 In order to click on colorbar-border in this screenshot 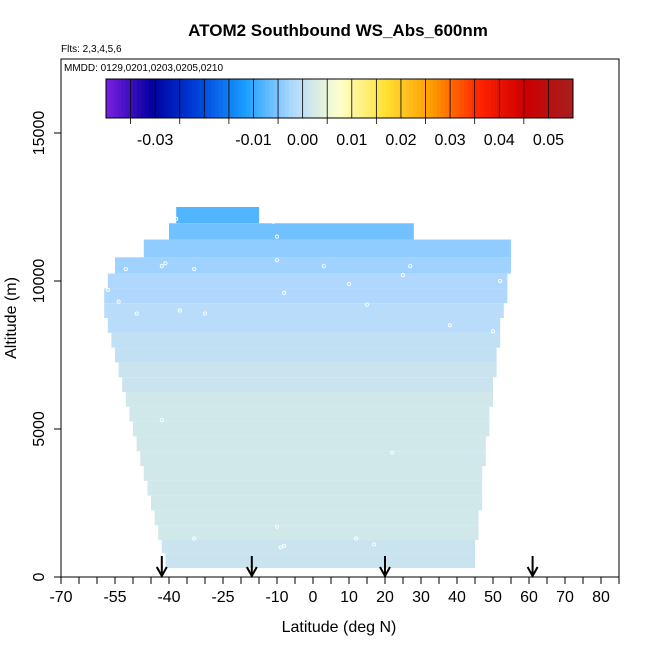, I will do `click(339, 98)`.